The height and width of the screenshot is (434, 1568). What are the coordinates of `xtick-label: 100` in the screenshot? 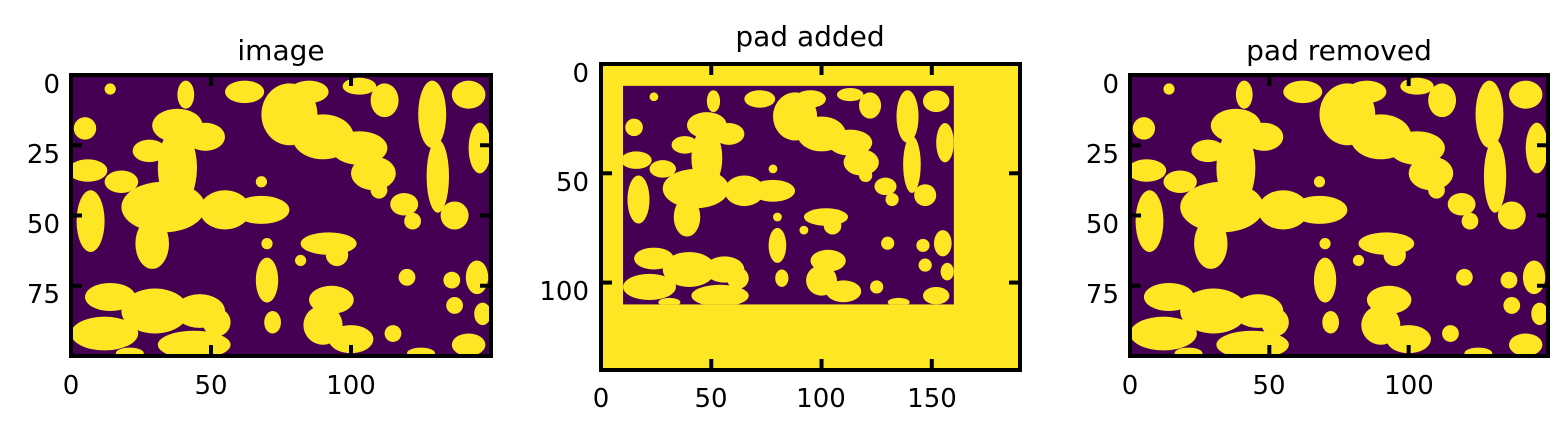 It's located at (351, 386).